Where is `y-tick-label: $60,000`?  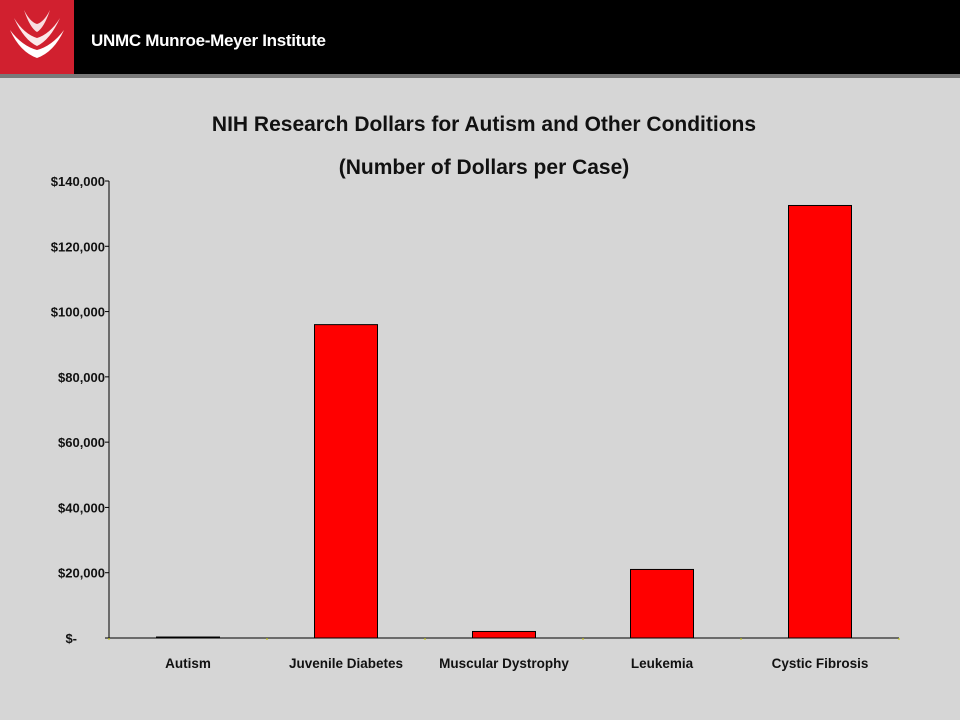 y-tick-label: $60,000 is located at coordinates (81, 442).